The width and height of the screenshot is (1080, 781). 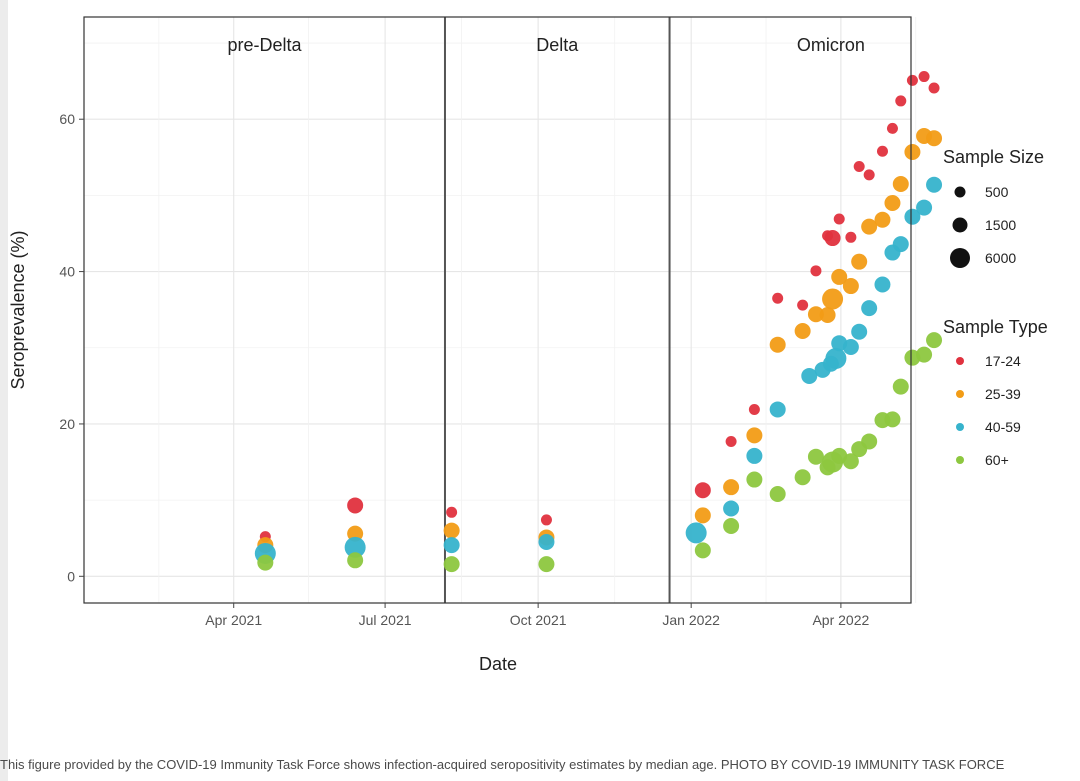 I want to click on period-labels: pre-Delta Delta Omicron, so click(x=545, y=45).